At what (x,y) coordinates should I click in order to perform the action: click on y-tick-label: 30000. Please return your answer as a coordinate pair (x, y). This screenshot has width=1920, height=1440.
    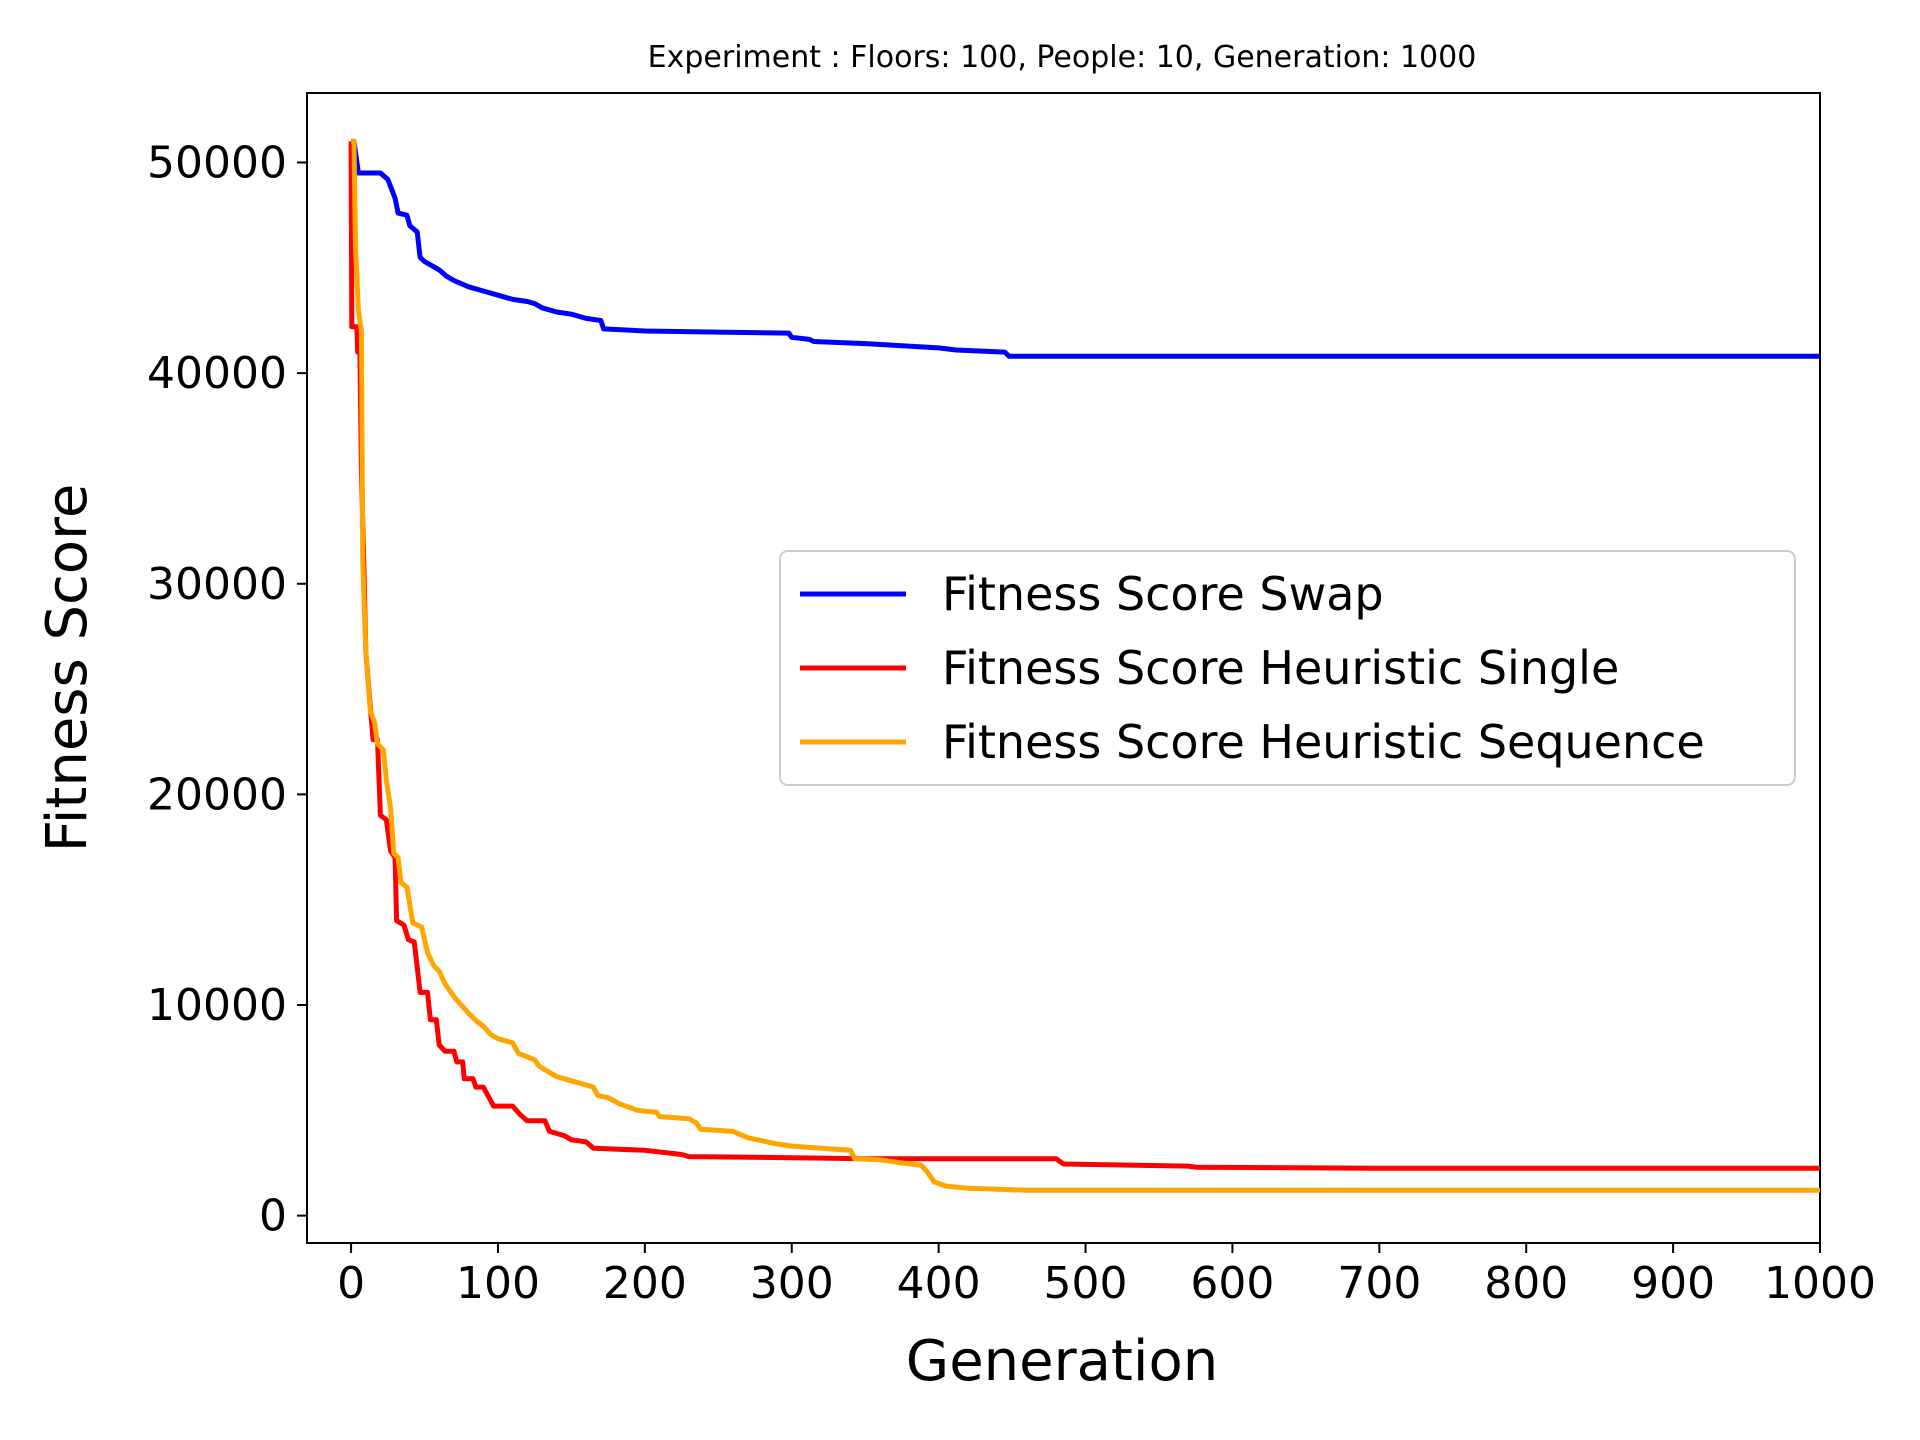
    Looking at the image, I should click on (217, 584).